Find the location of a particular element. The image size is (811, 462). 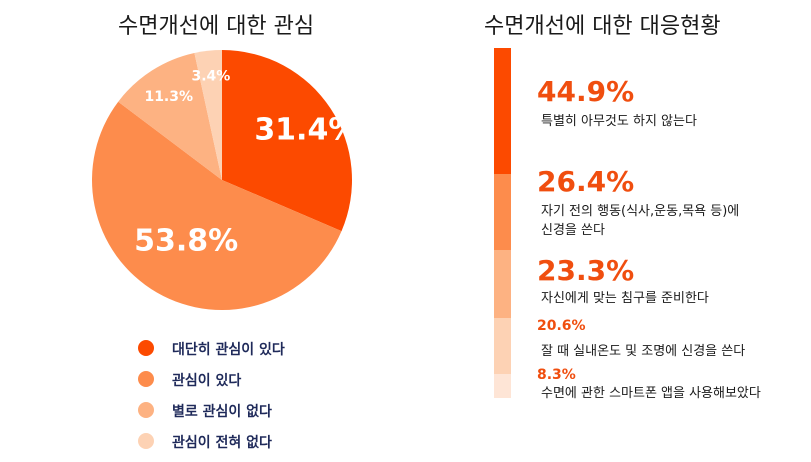

legend-label: 관심이 있다 is located at coordinates (207, 381).